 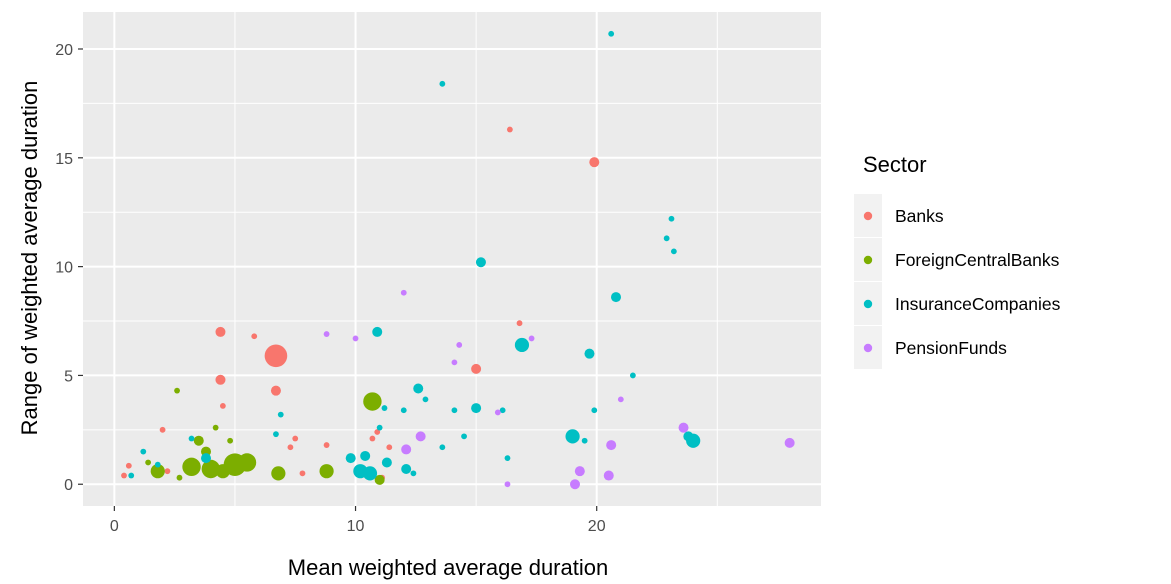 I want to click on x-tick-label: 0, so click(x=114, y=526).